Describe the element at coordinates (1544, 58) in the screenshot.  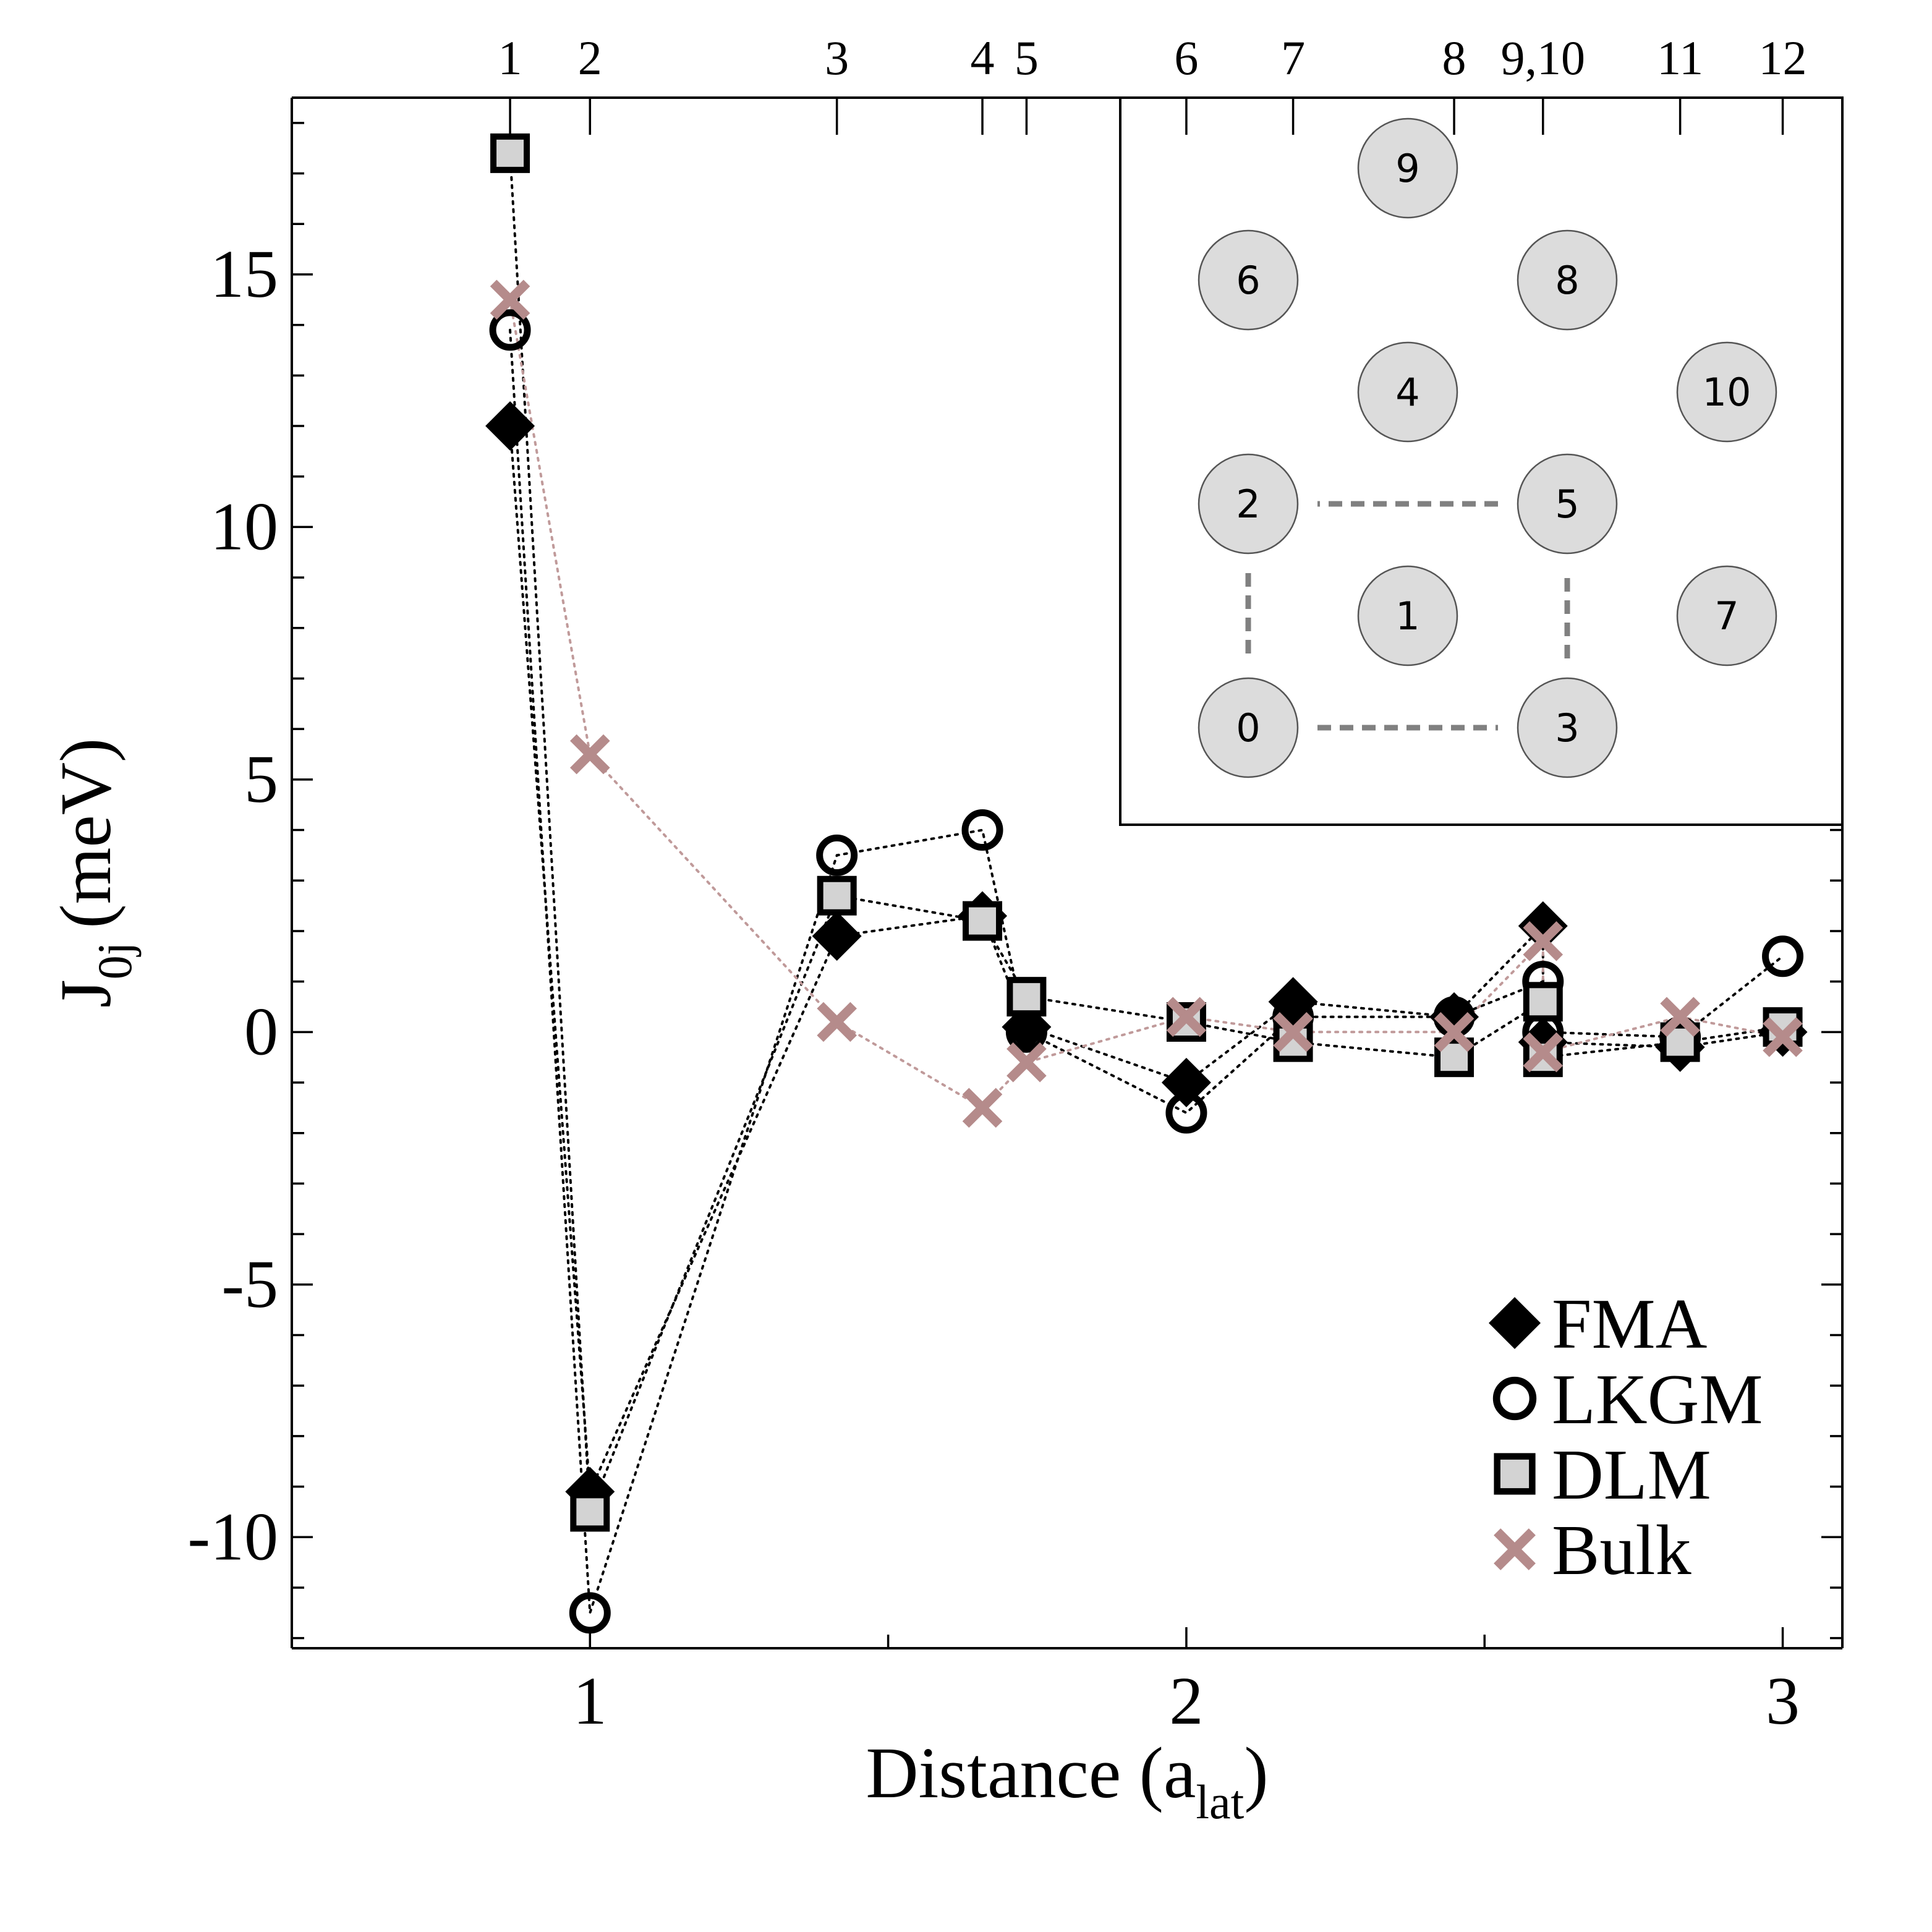
I see `top-tick-label: 9,10` at that location.